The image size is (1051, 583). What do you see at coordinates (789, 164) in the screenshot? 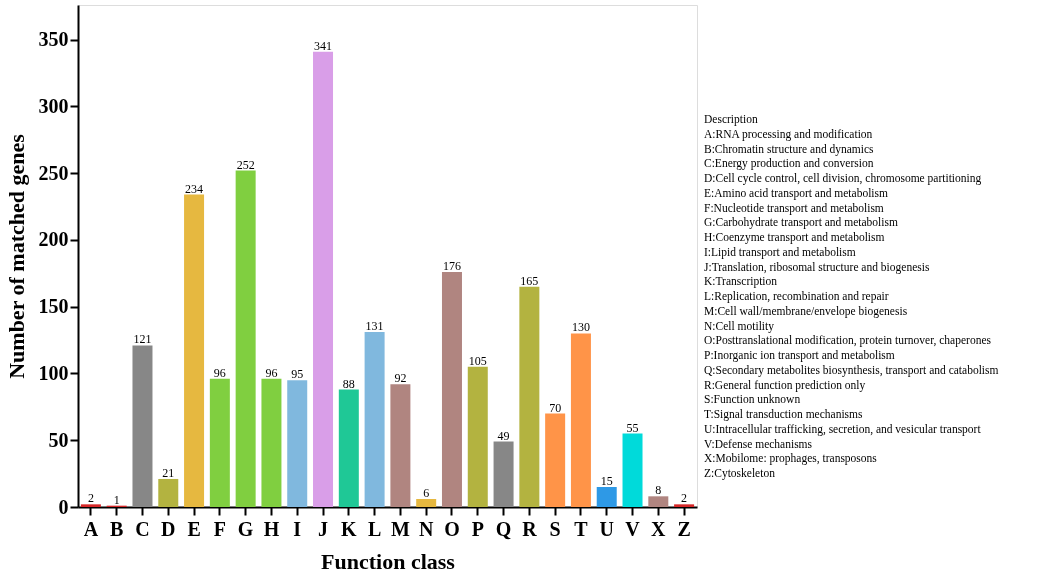
I see `text: C:Energy production and conversion` at bounding box center [789, 164].